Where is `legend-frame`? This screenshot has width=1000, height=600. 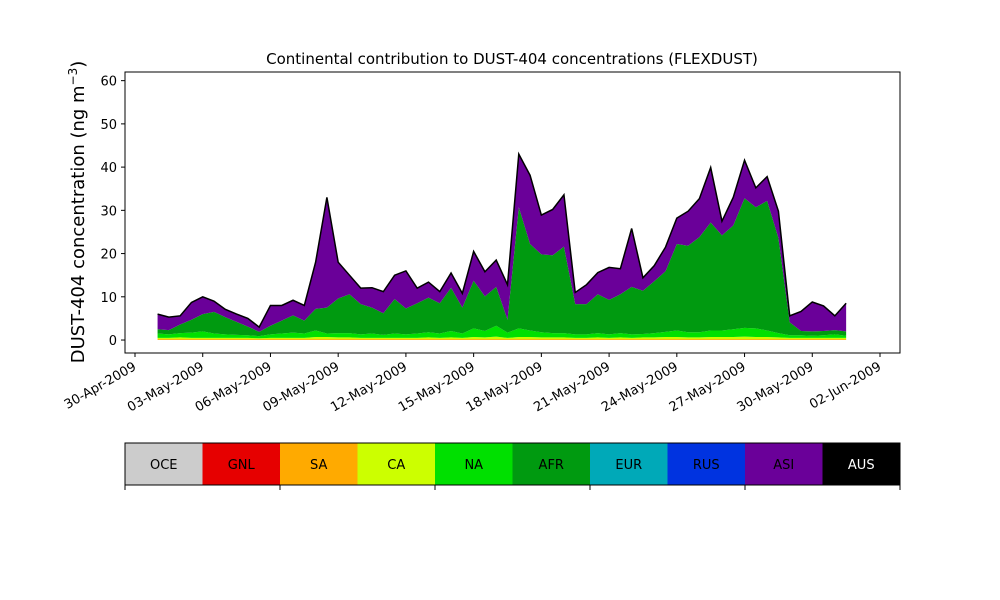
legend-frame is located at coordinates (512, 464).